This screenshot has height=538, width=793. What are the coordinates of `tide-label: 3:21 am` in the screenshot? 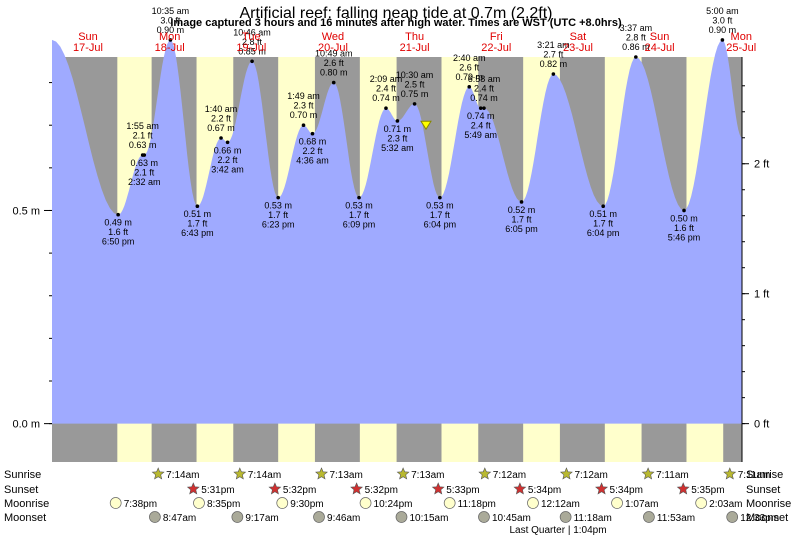 It's located at (553, 45).